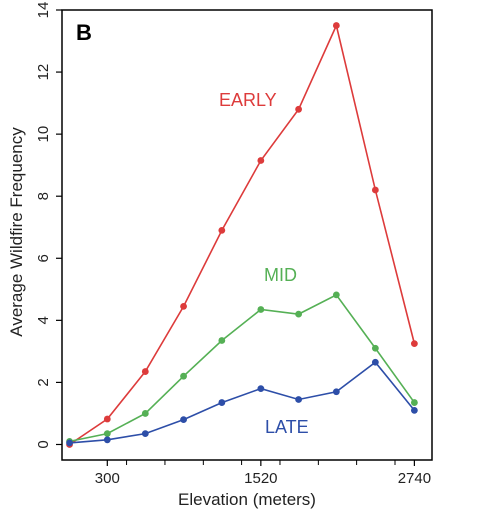 The image size is (504, 526). Describe the element at coordinates (84, 32) in the screenshot. I see `panel-label: B` at that location.